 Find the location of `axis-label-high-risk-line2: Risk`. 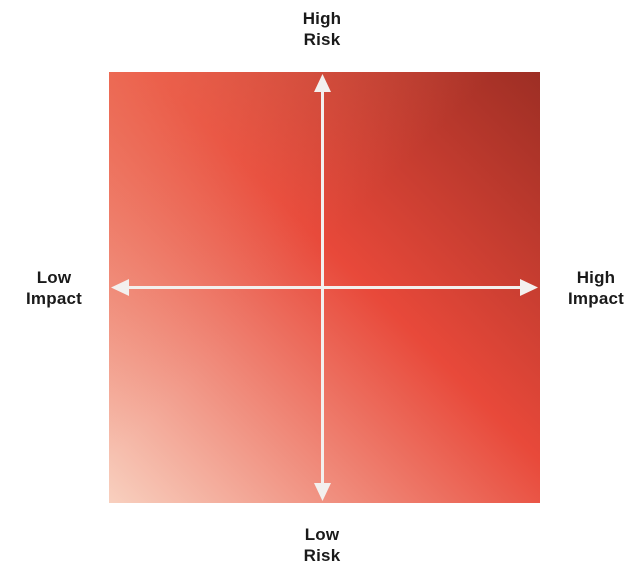

axis-label-high-risk-line2: Risk is located at coordinates (322, 39).